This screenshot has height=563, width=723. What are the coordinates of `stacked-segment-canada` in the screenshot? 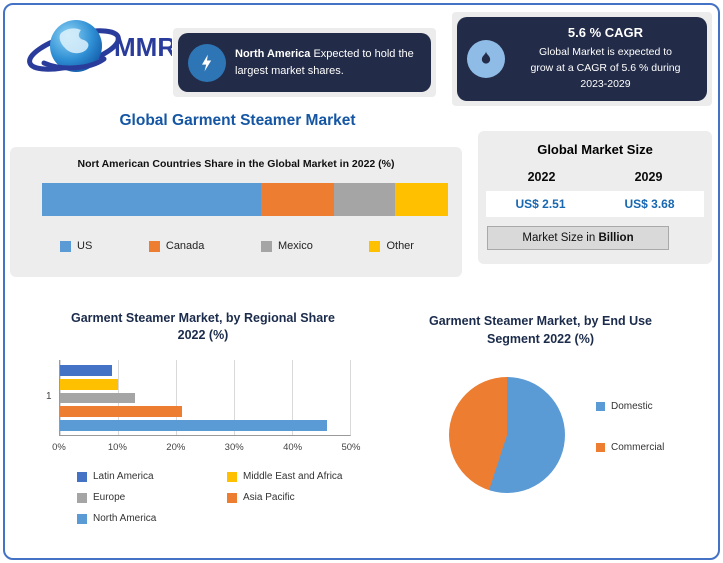 It's located at (298, 199).